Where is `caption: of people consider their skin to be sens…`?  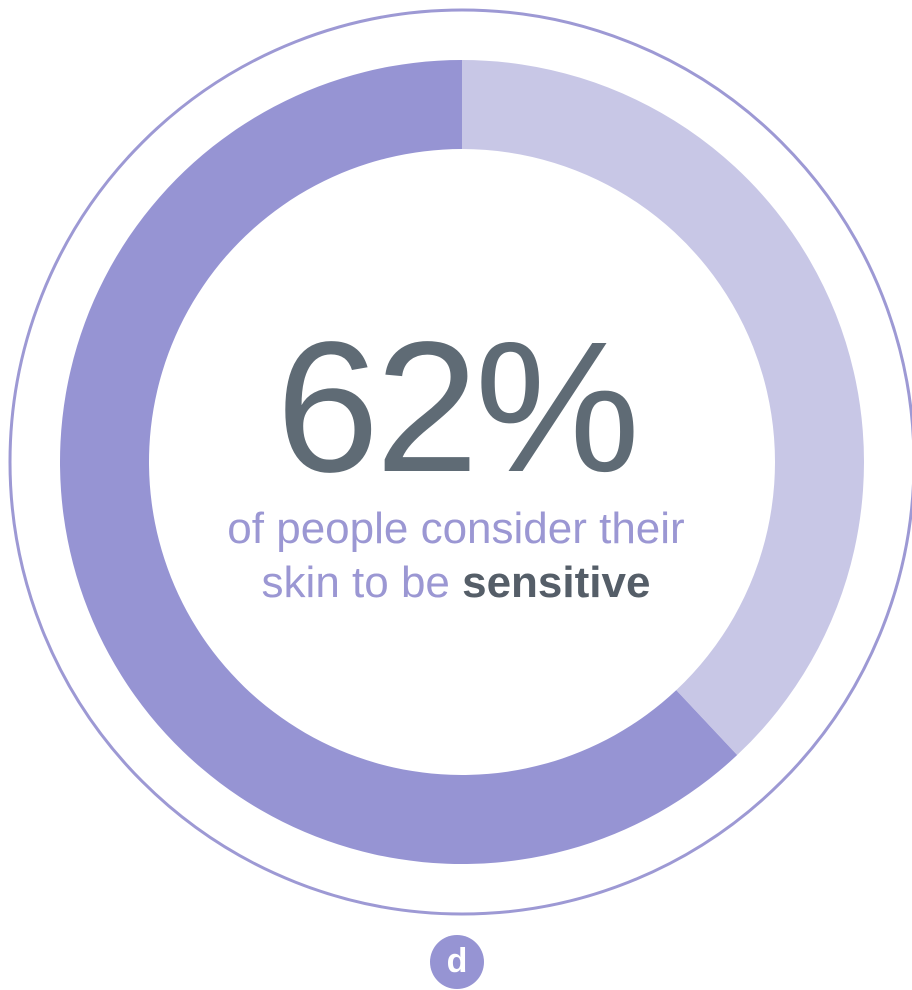 caption: of people consider their skin to be sens… is located at coordinates (456, 556).